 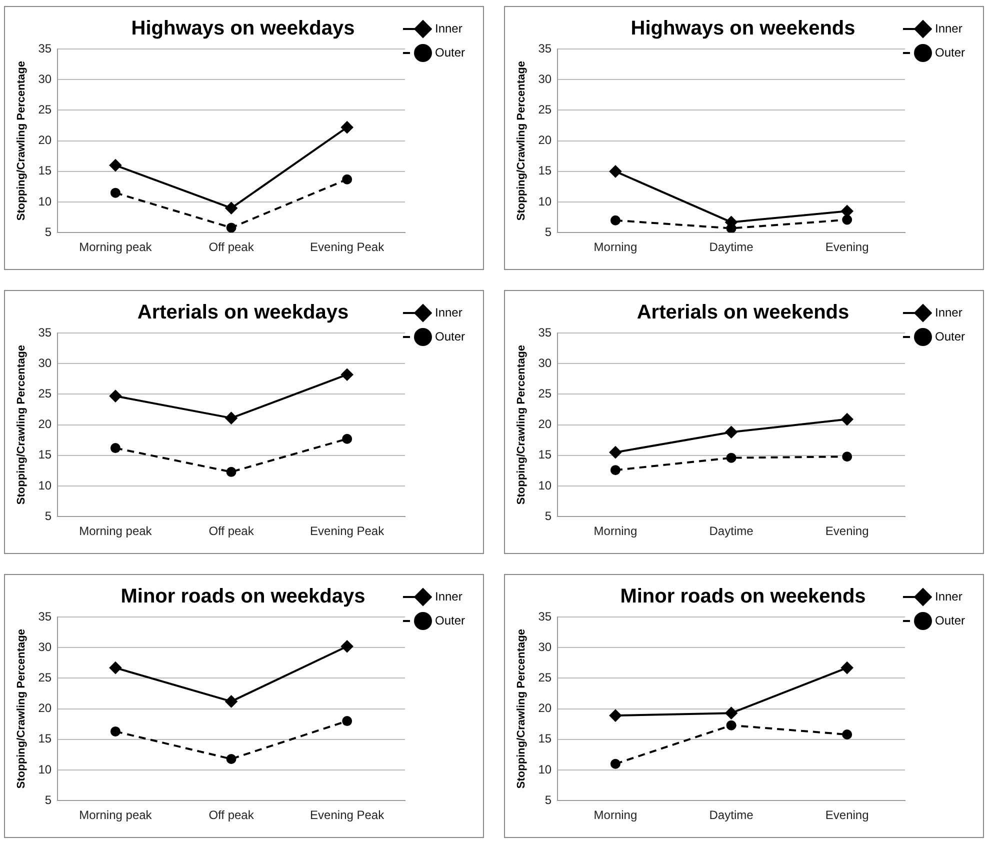 What do you see at coordinates (243, 597) in the screenshot?
I see `chart-title: Minor roads on weekdays` at bounding box center [243, 597].